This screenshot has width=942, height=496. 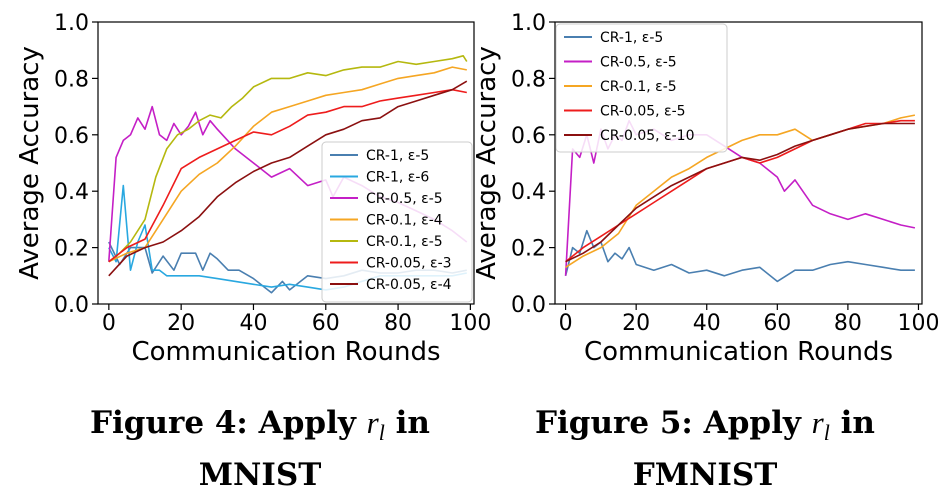 What do you see at coordinates (260, 425) in the screenshot?
I see `caption-line-1: Figure 4: Apply rl in` at bounding box center [260, 425].